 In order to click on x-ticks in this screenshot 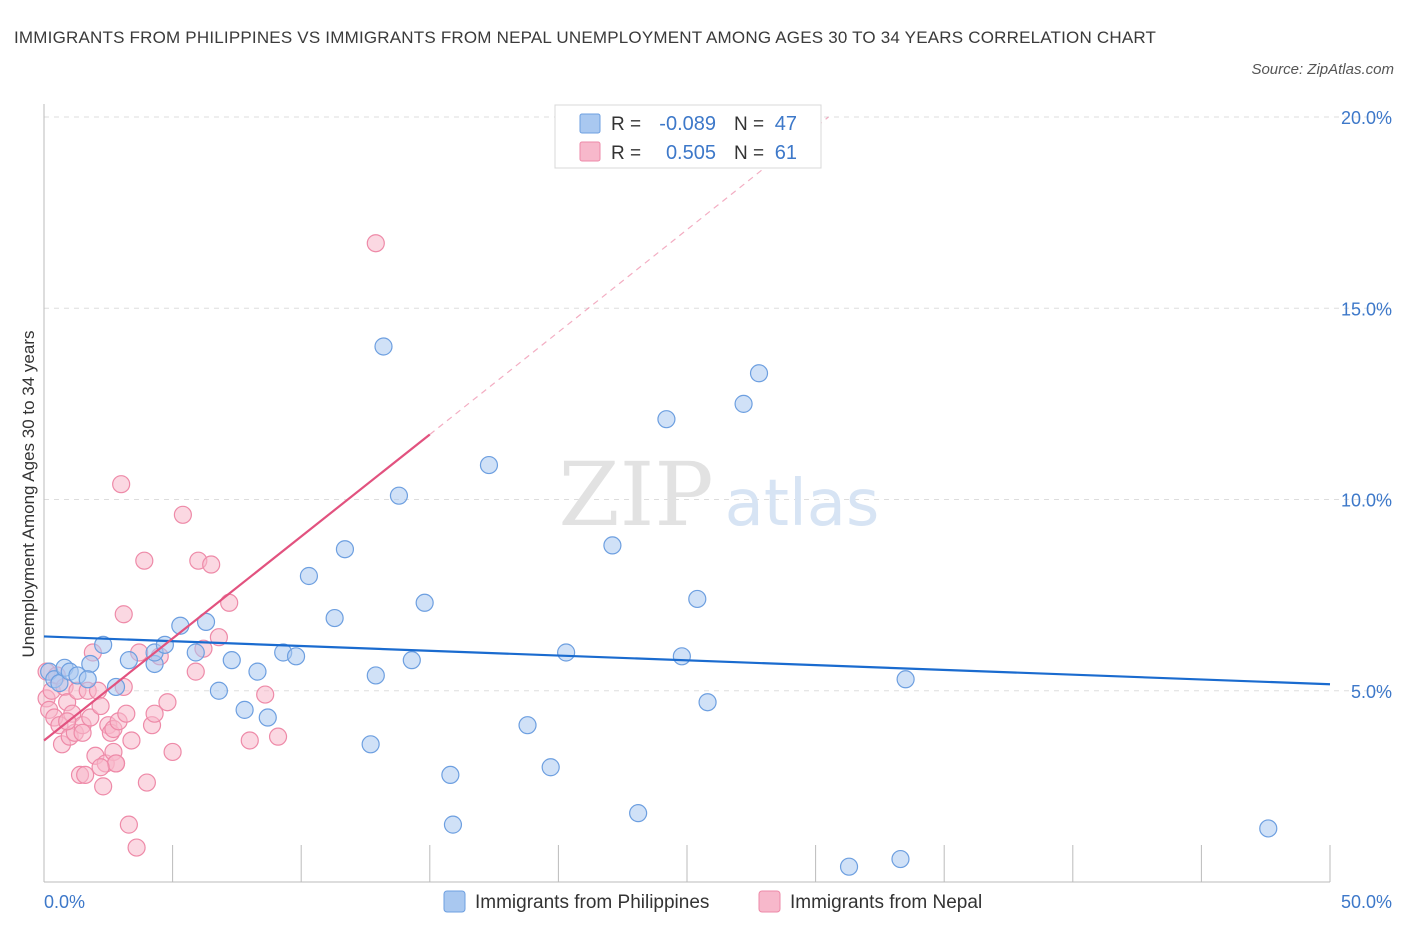, I will do `click(751, 863)`.